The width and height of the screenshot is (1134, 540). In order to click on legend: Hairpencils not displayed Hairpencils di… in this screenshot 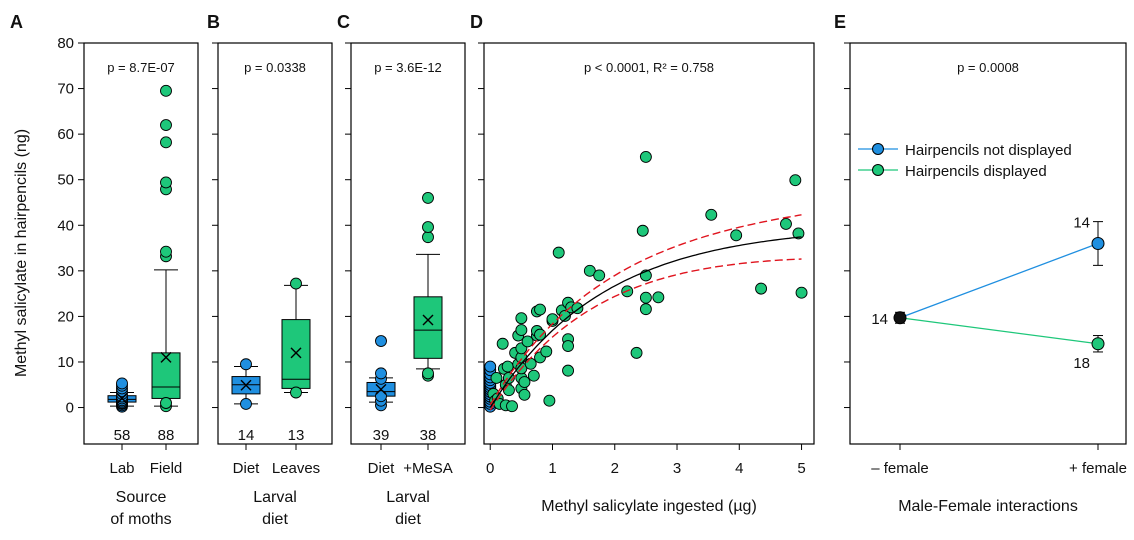, I will do `click(965, 161)`.